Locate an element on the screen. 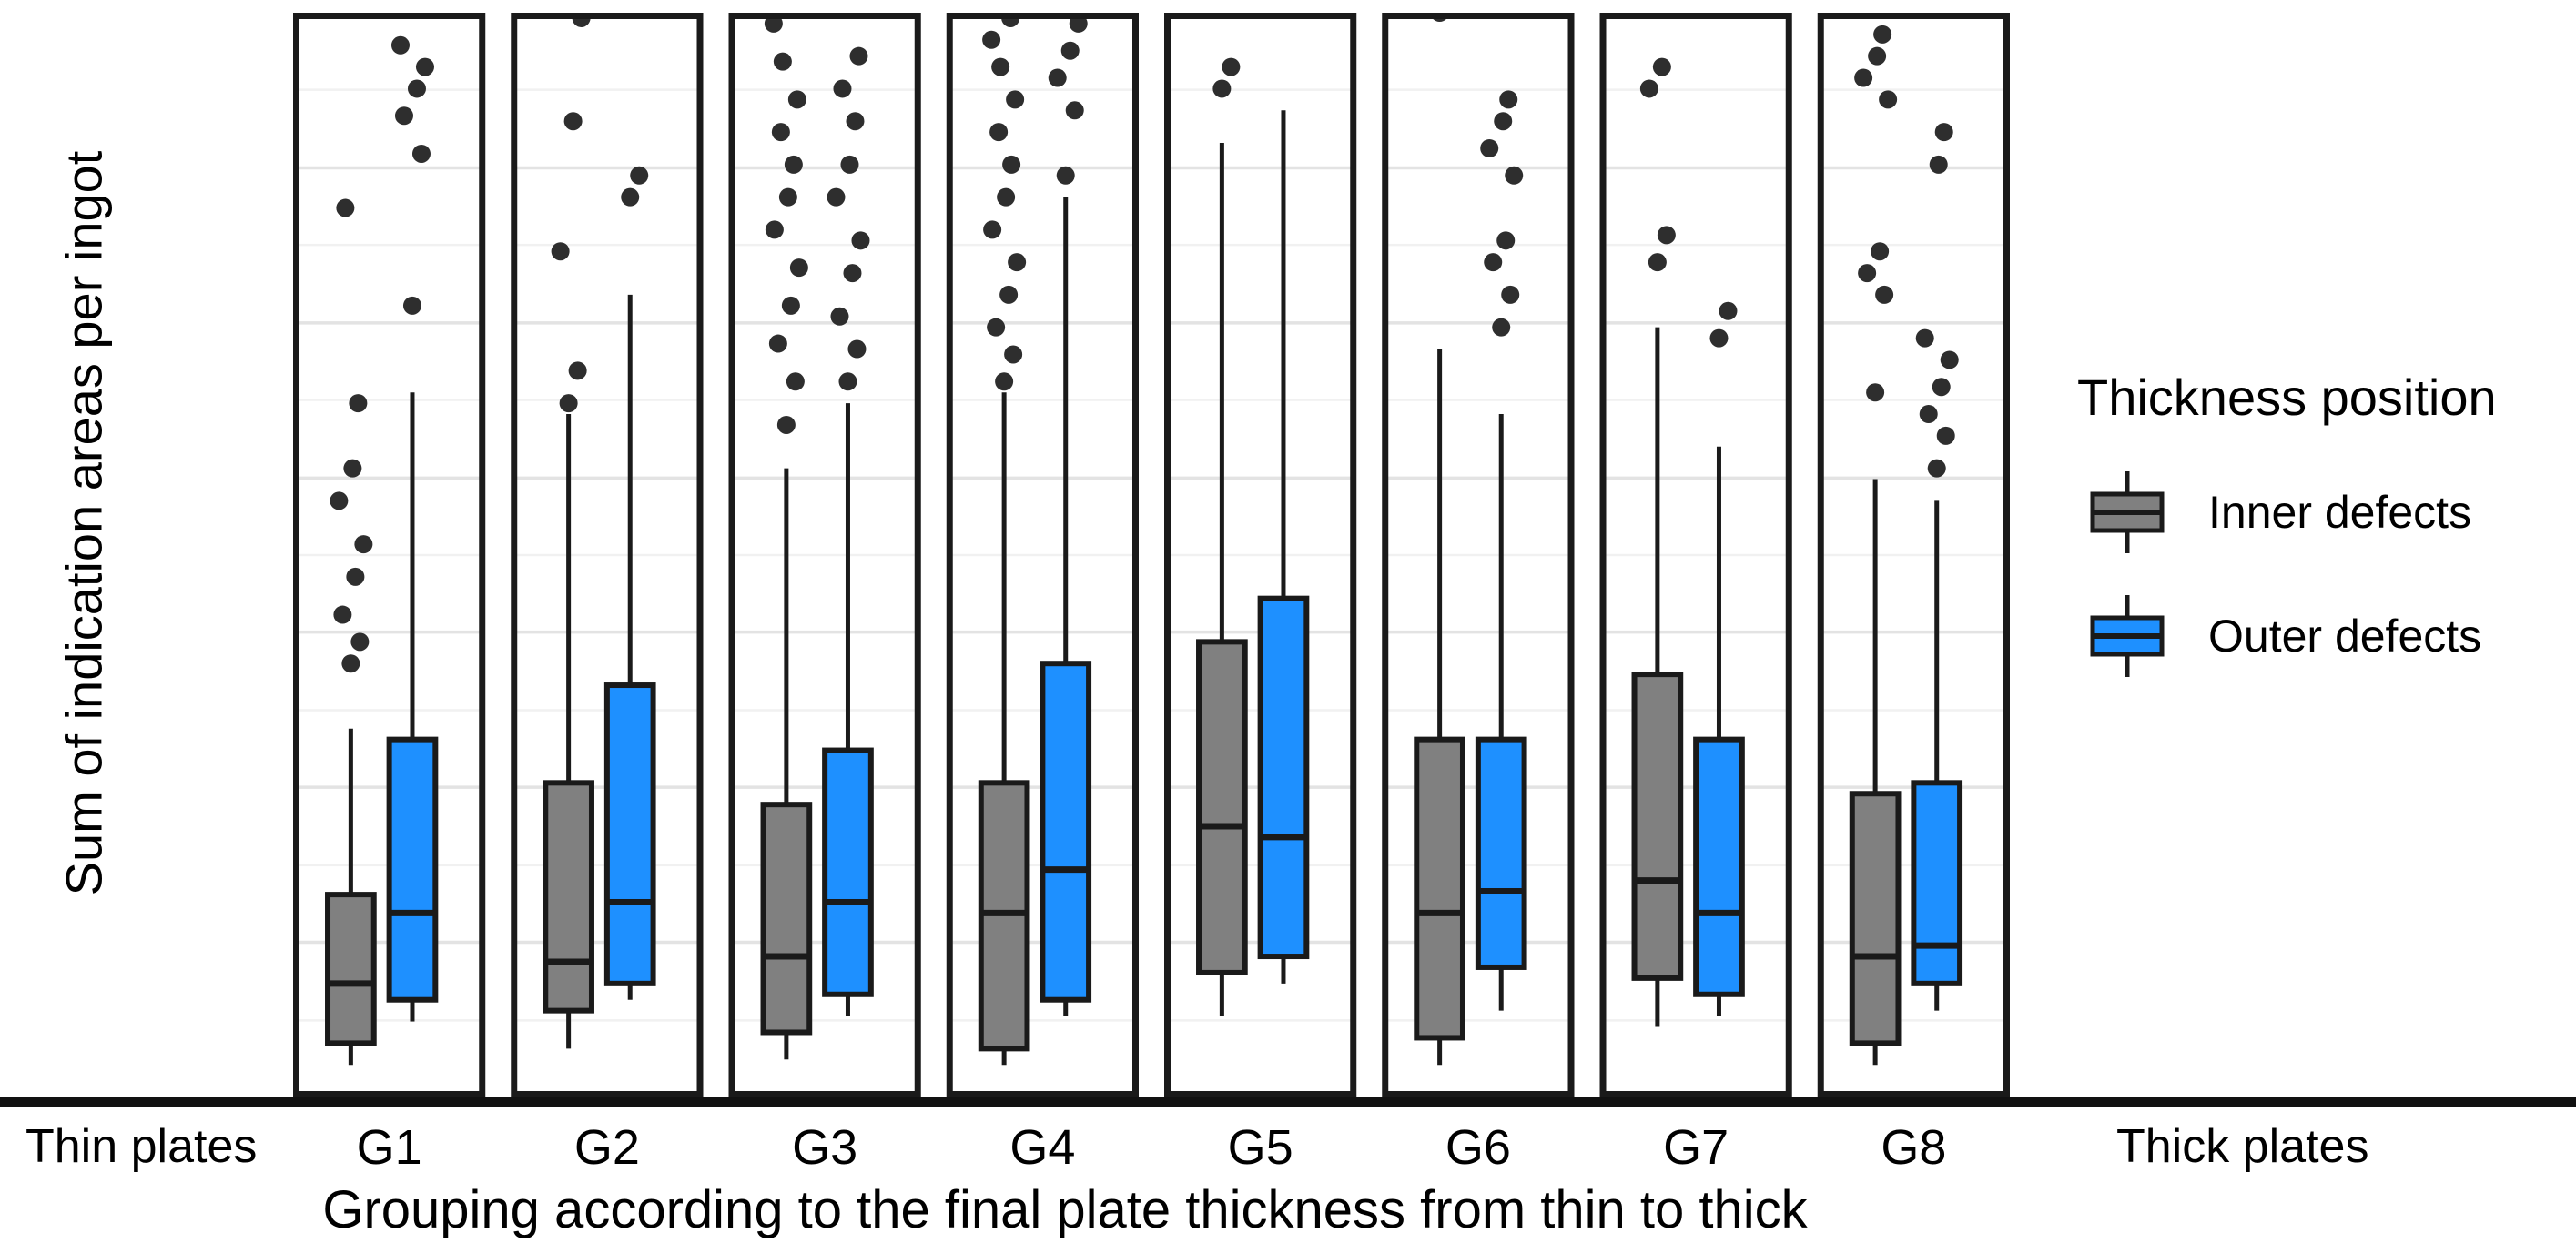  legend-label-inner: Inner defects is located at coordinates (2340, 512).